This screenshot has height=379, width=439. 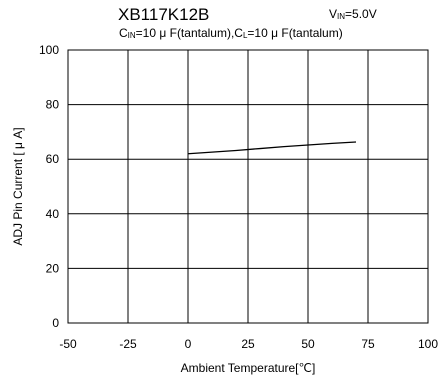 I want to click on y-tick-label: 0, so click(x=55, y=323).